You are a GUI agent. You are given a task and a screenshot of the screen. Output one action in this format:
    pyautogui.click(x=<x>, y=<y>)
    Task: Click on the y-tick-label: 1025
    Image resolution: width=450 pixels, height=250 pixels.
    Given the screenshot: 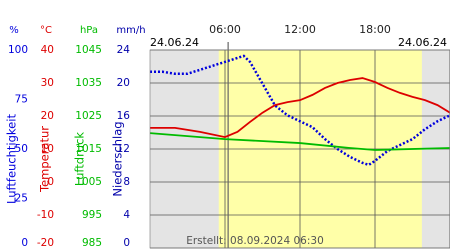 What is the action you would take?
    pyautogui.click(x=88, y=116)
    